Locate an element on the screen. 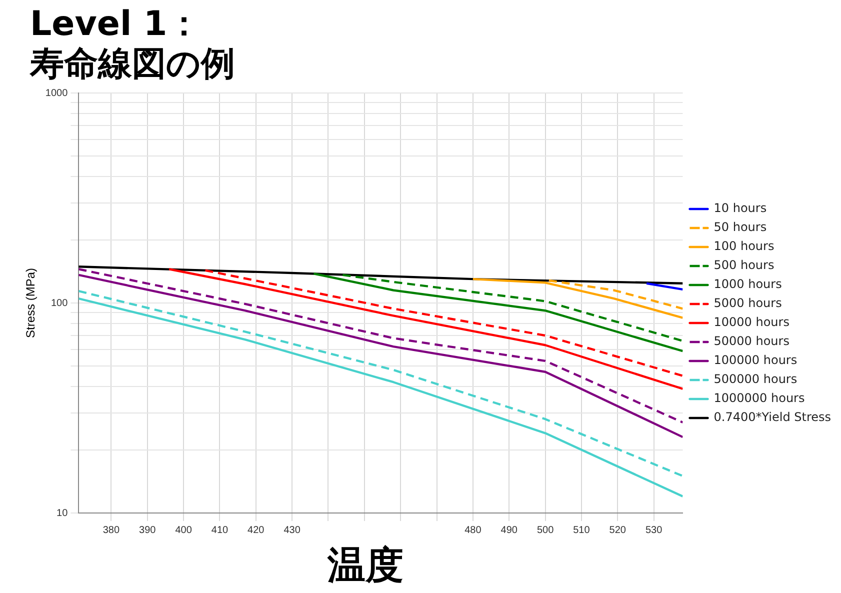 This screenshot has height=593, width=841. legend-label: 1000 hours is located at coordinates (748, 284).